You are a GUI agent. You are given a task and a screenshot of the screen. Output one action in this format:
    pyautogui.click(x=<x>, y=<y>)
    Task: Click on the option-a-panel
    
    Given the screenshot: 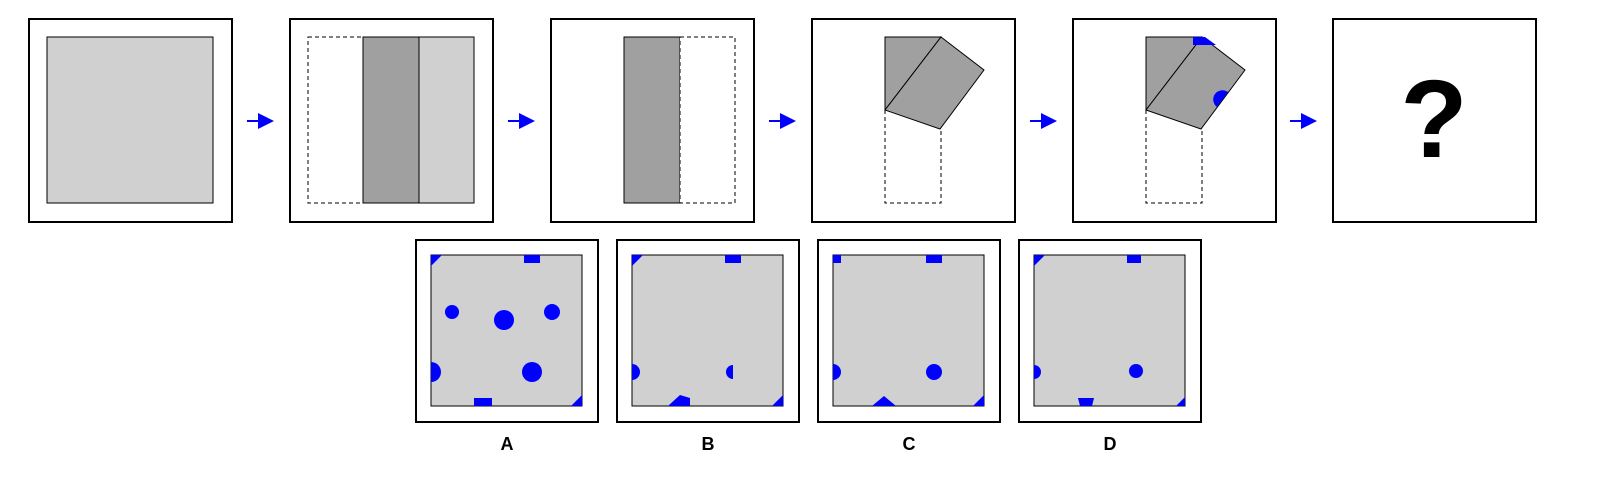 What is the action you would take?
    pyautogui.click(x=507, y=331)
    